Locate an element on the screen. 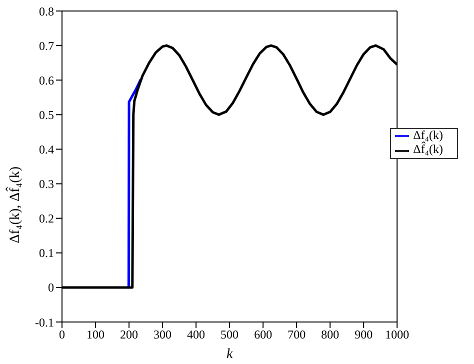  y-tick-label: 0.5 is located at coordinates (46, 115).